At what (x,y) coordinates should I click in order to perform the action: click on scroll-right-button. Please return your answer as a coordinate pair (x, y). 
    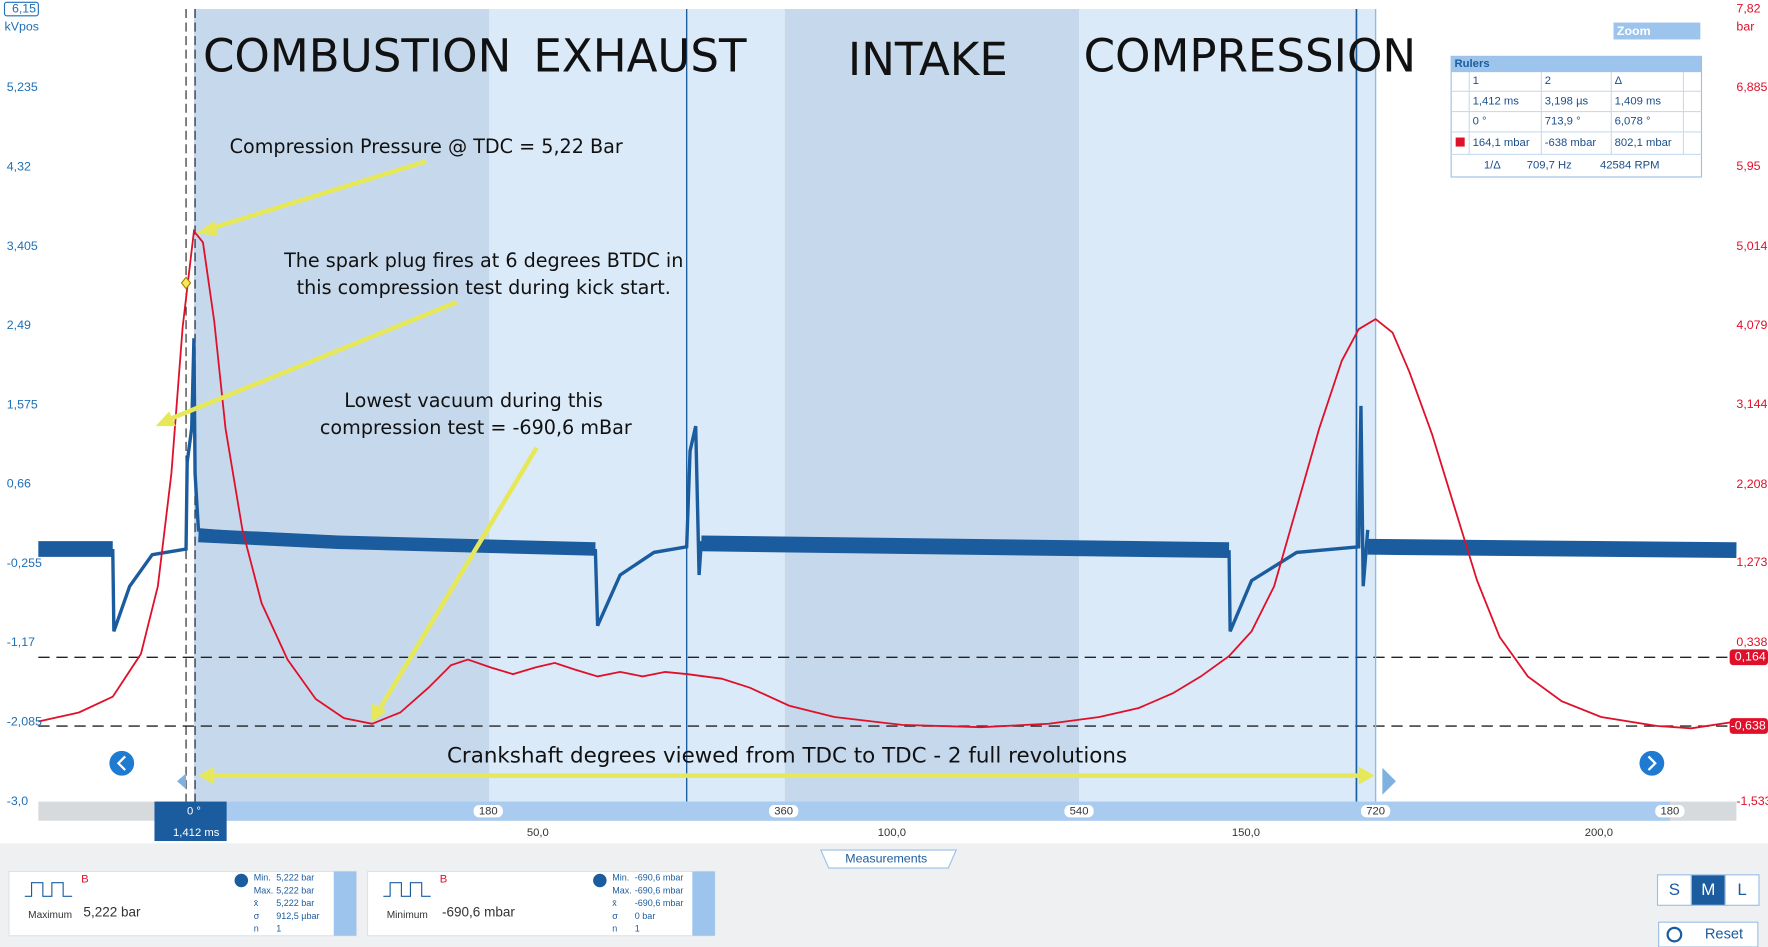
    Looking at the image, I should click on (1652, 763).